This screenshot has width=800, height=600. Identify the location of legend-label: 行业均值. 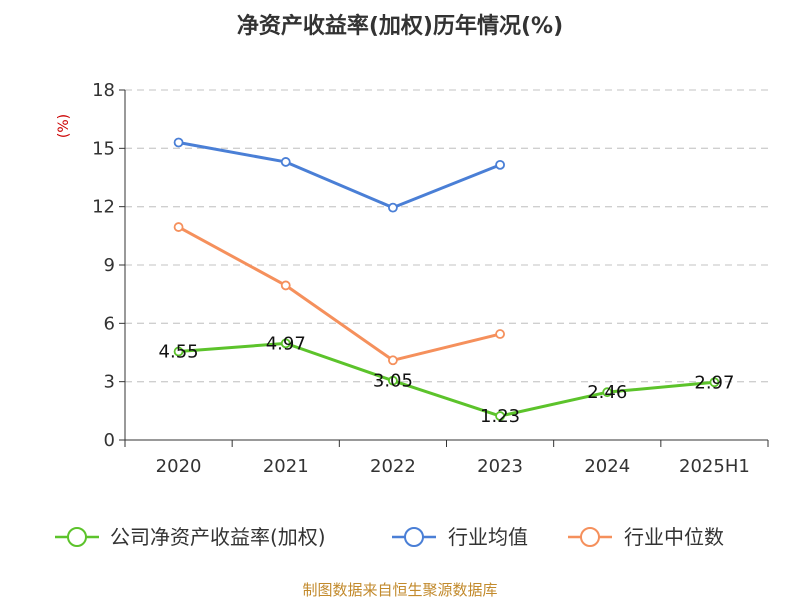
(488, 537).